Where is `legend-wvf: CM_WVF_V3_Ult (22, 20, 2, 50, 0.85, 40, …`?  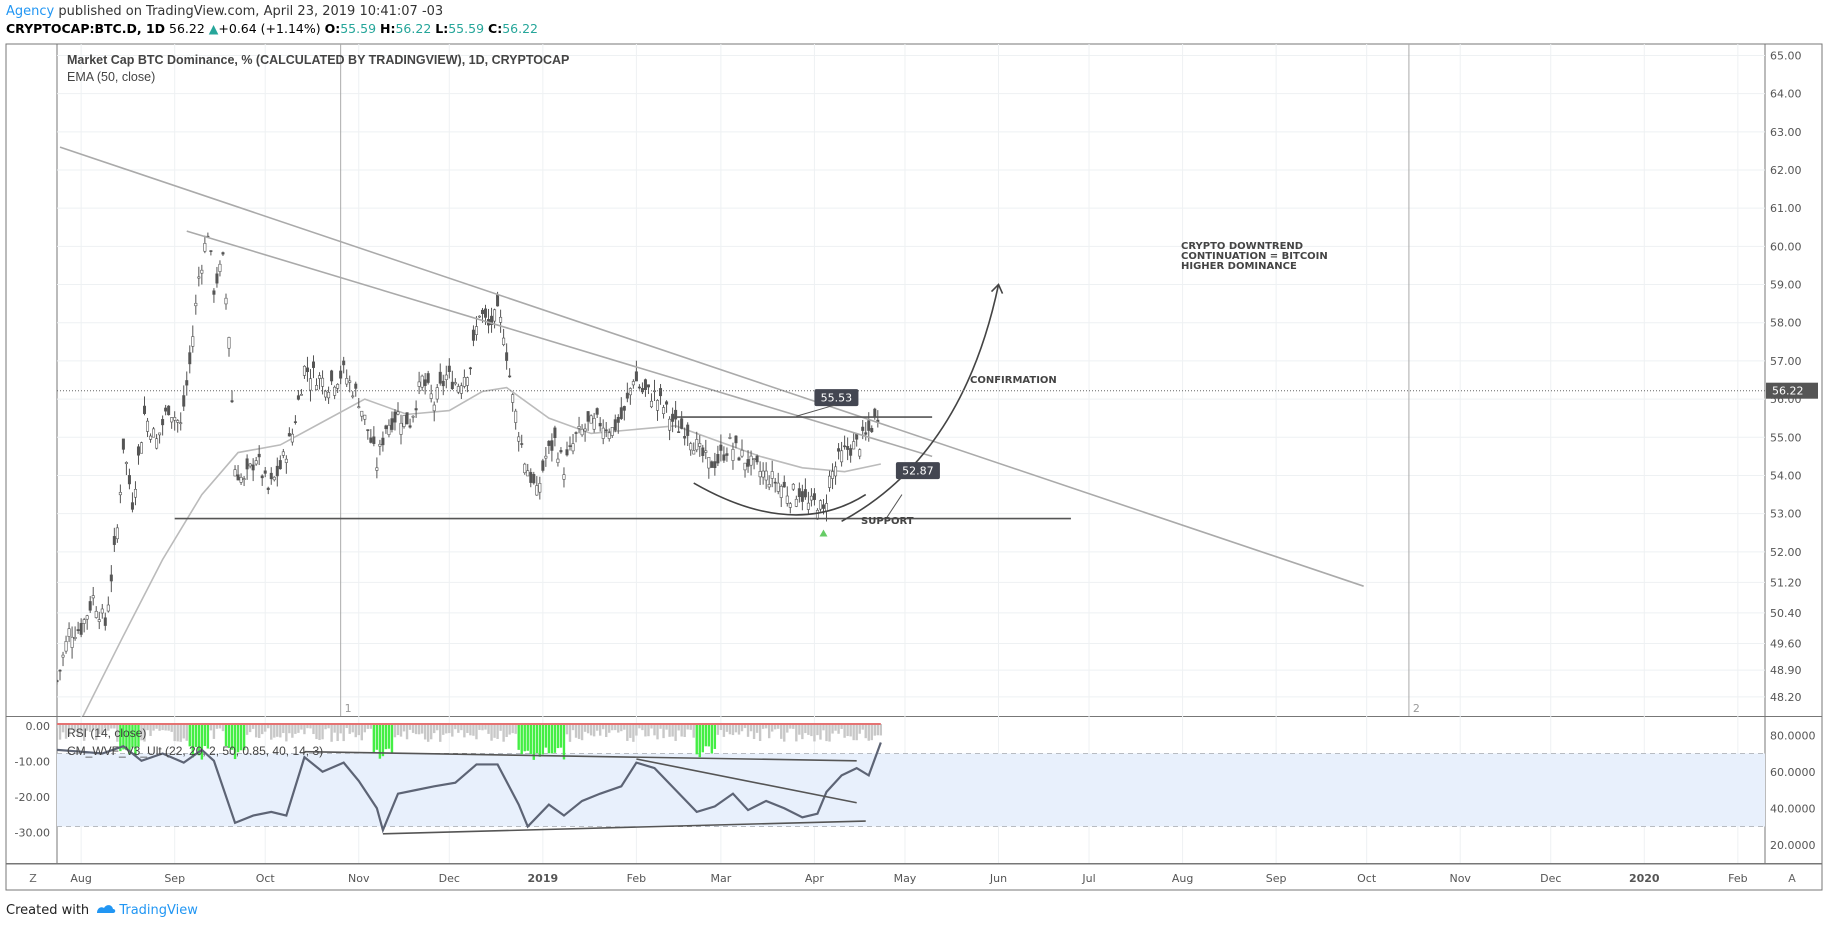 legend-wvf: CM_WVF_V3_Ult (22, 20, 2, 50, 0.85, 40, … is located at coordinates (195, 751).